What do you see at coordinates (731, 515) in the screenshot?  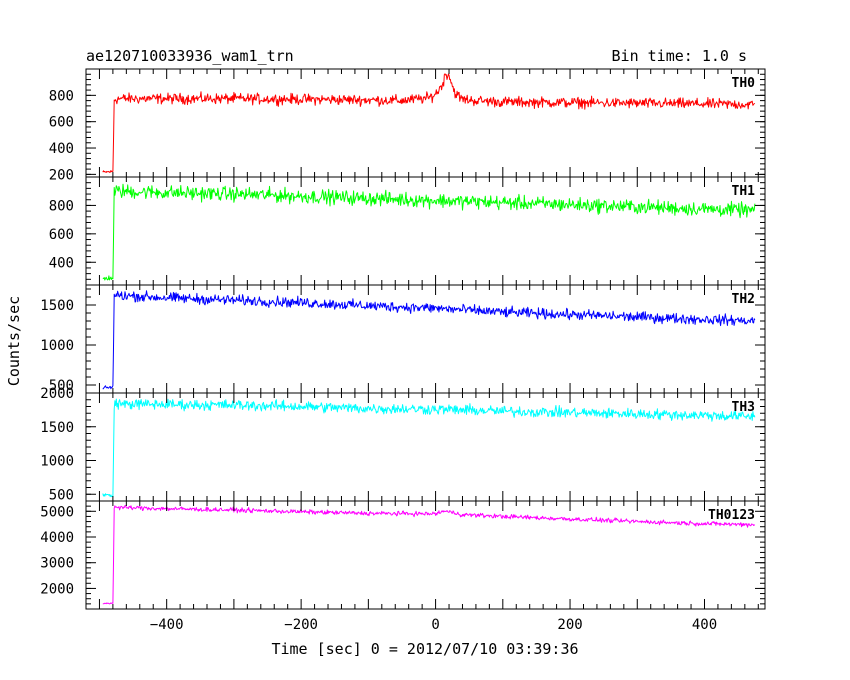 I see `panel-label-th0123: TH0123` at bounding box center [731, 515].